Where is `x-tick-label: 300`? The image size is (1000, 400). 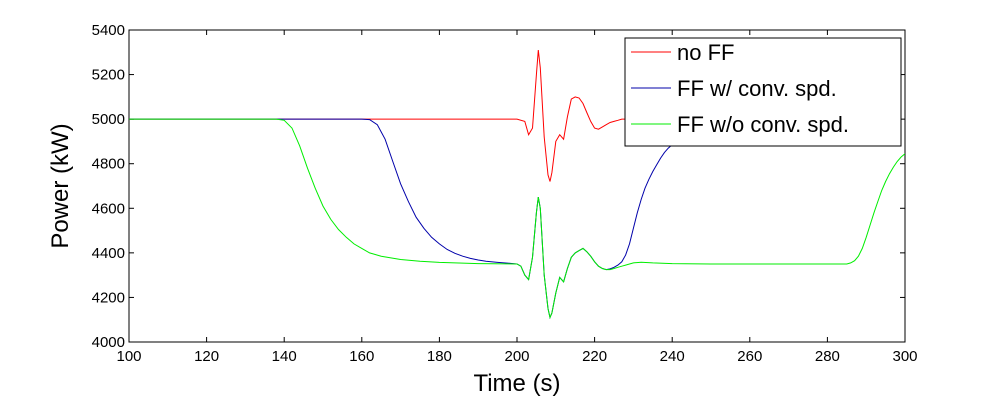
x-tick-label: 300 is located at coordinates (904, 356).